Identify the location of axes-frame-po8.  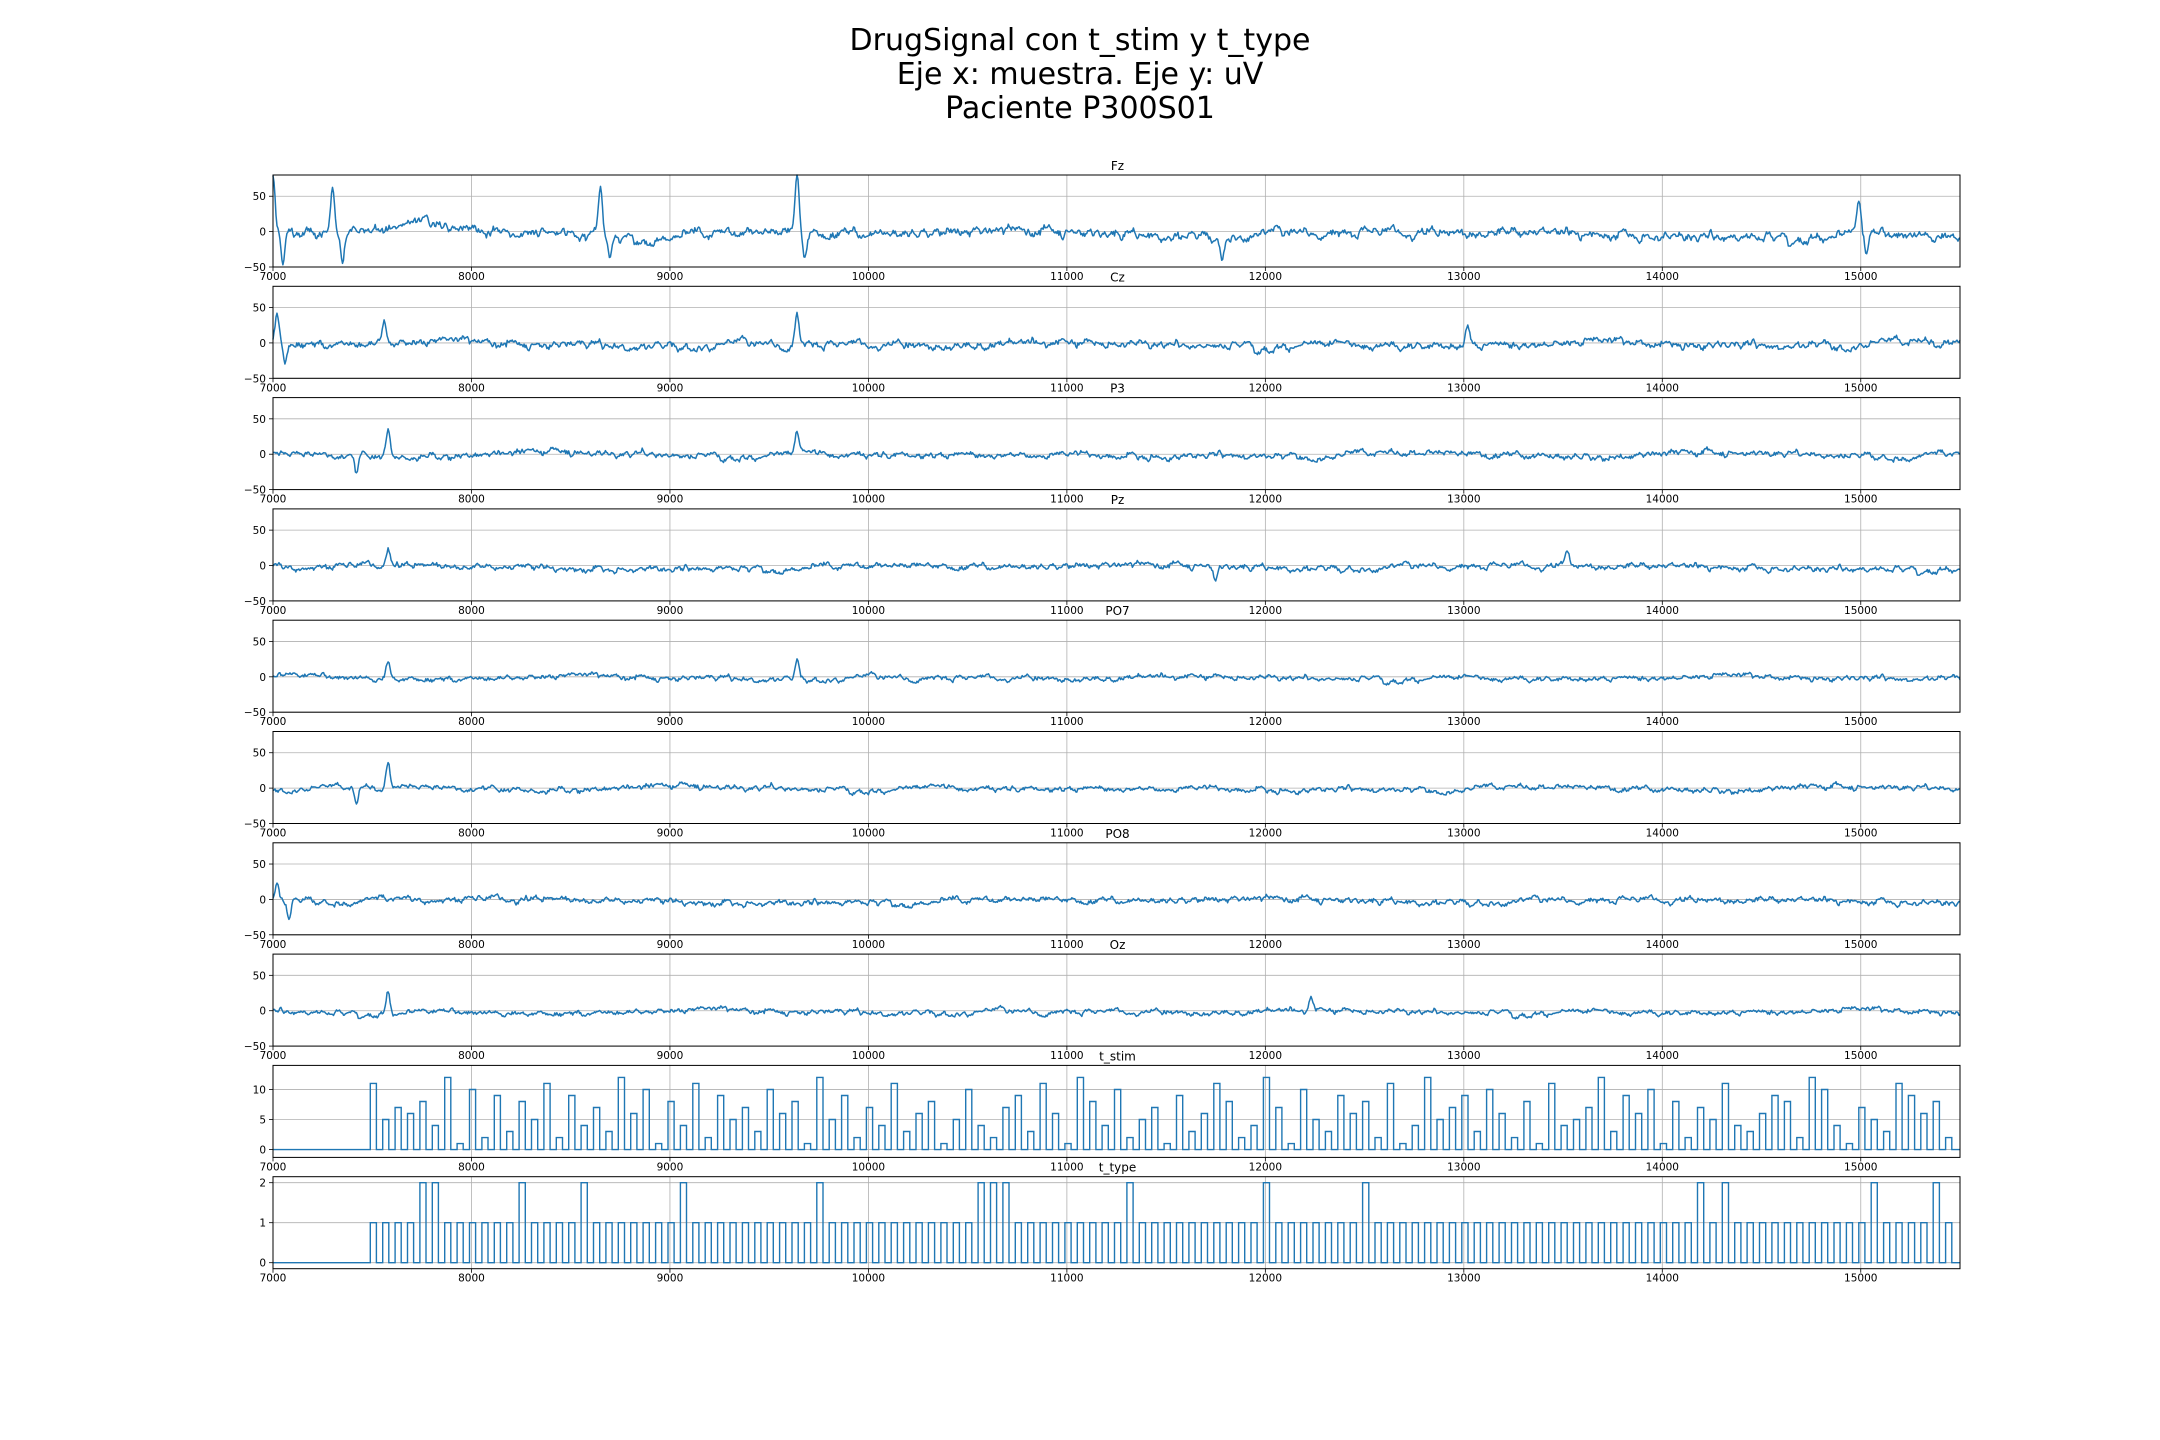
(1116, 889).